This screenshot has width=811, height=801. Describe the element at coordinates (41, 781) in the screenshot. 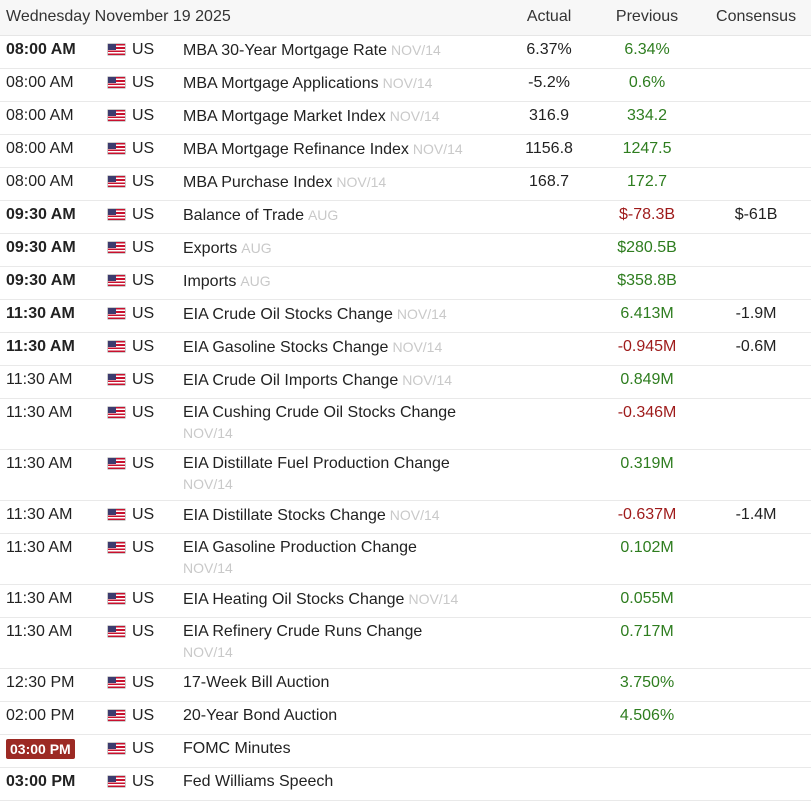

I see `event-time: 03:00 PM` at that location.